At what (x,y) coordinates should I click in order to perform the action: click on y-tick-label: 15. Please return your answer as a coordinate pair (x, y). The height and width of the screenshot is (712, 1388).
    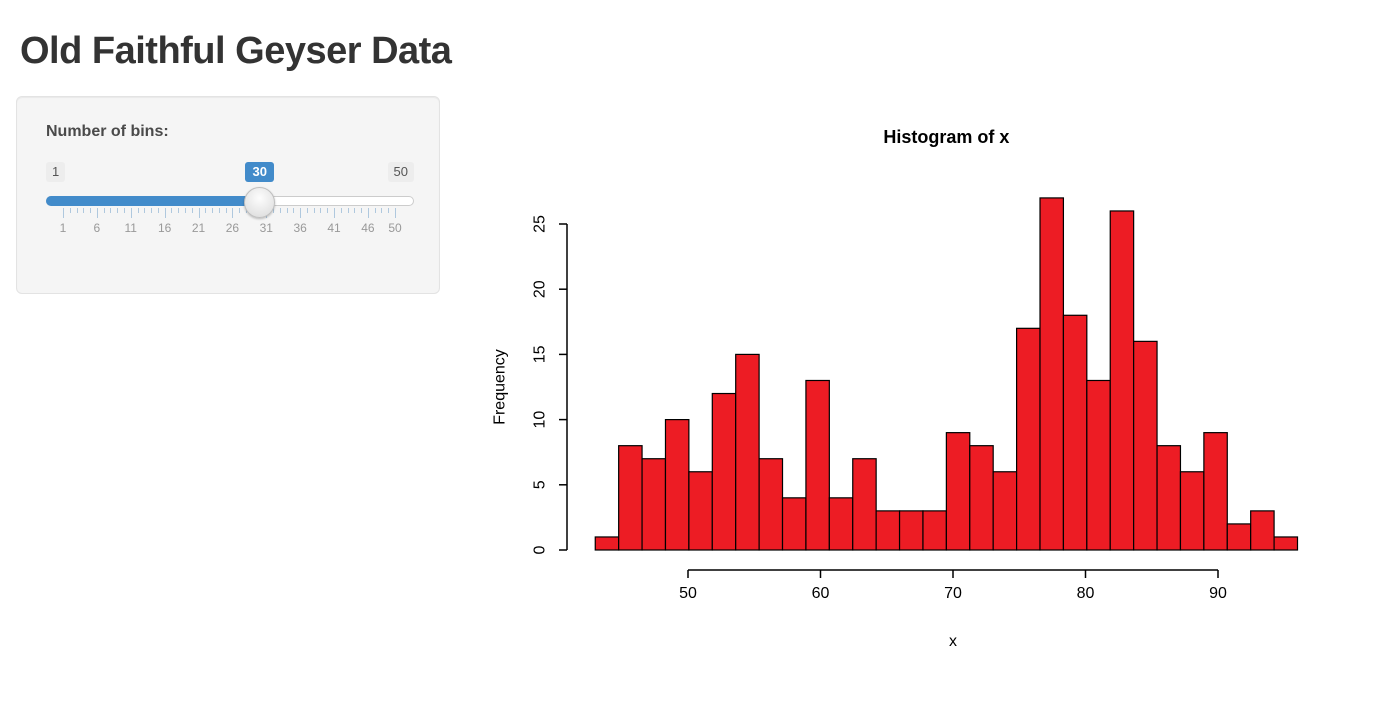
    Looking at the image, I should click on (540, 354).